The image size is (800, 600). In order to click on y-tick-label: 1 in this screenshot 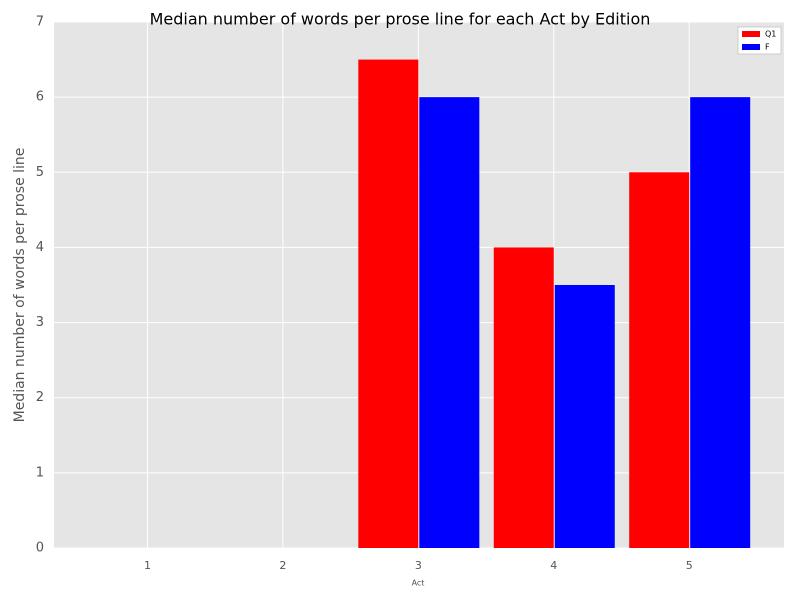, I will do `click(40, 472)`.